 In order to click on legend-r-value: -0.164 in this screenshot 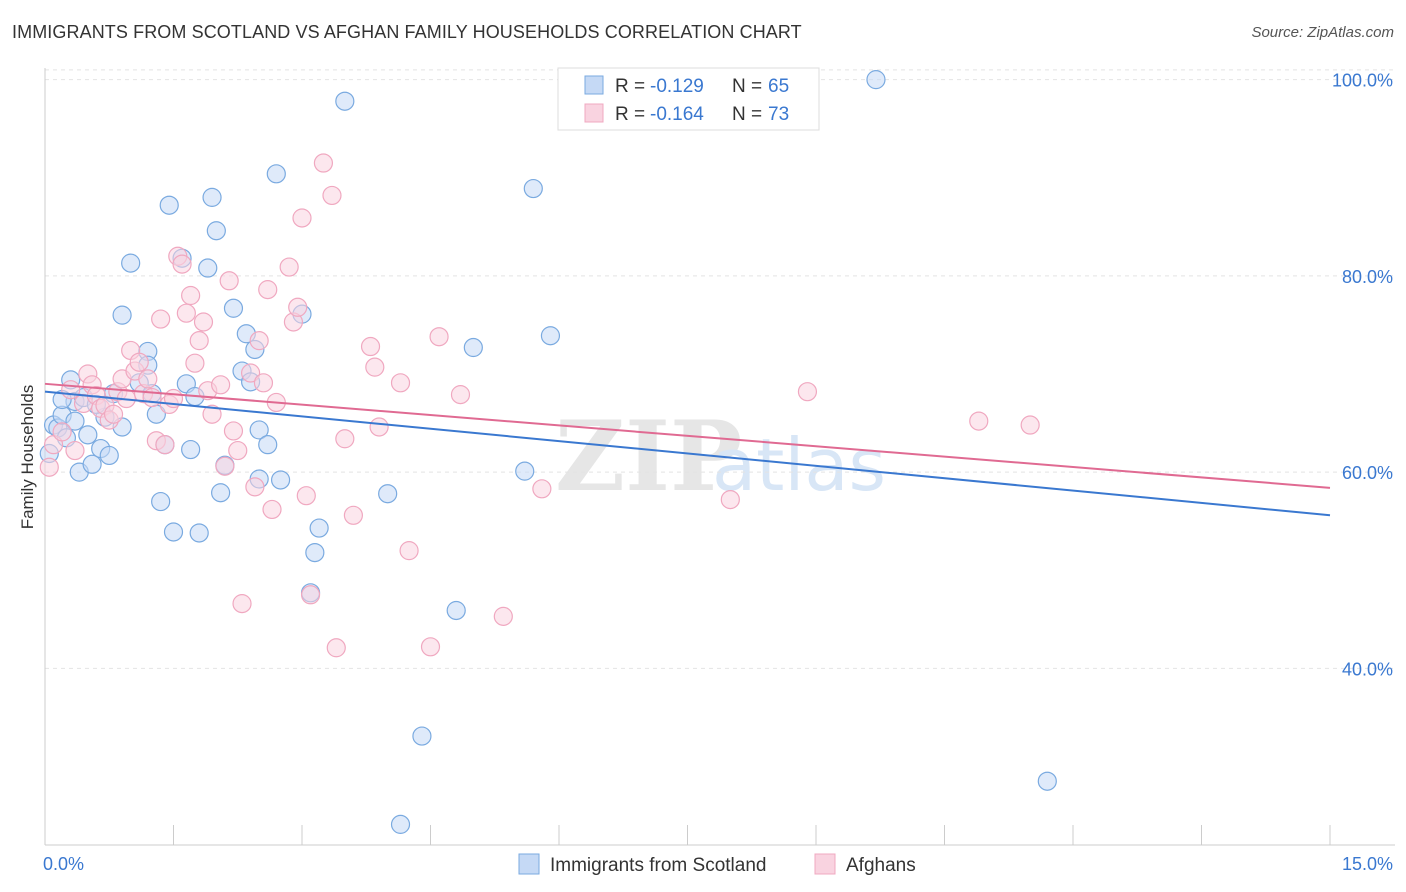, I will do `click(677, 114)`.